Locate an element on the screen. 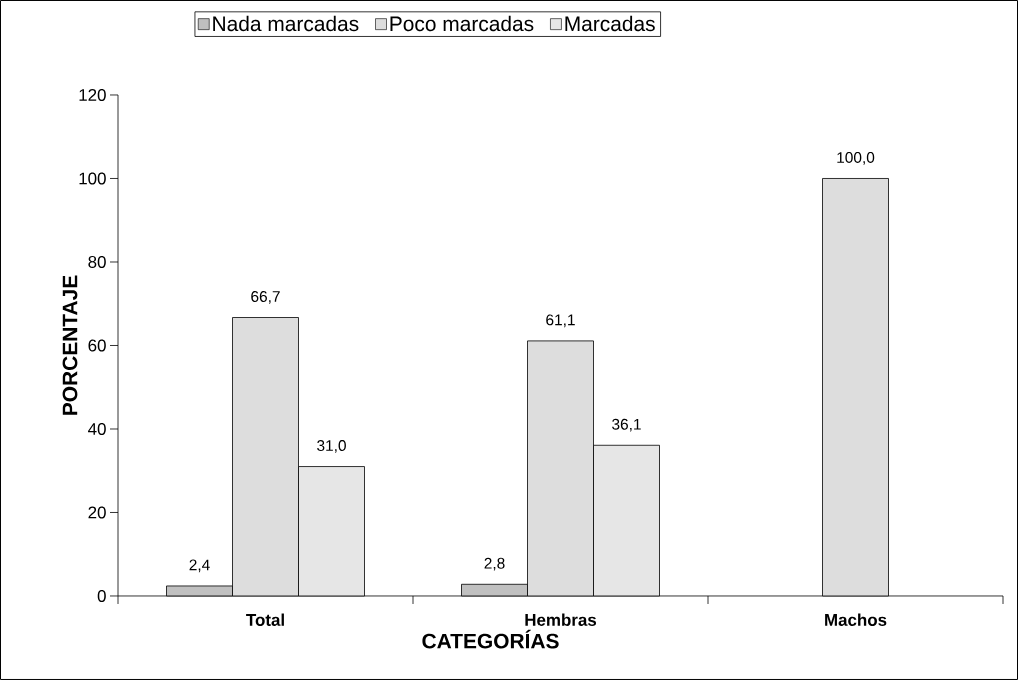 The image size is (1018, 680). y-tick-label: 0 is located at coordinates (101, 595).